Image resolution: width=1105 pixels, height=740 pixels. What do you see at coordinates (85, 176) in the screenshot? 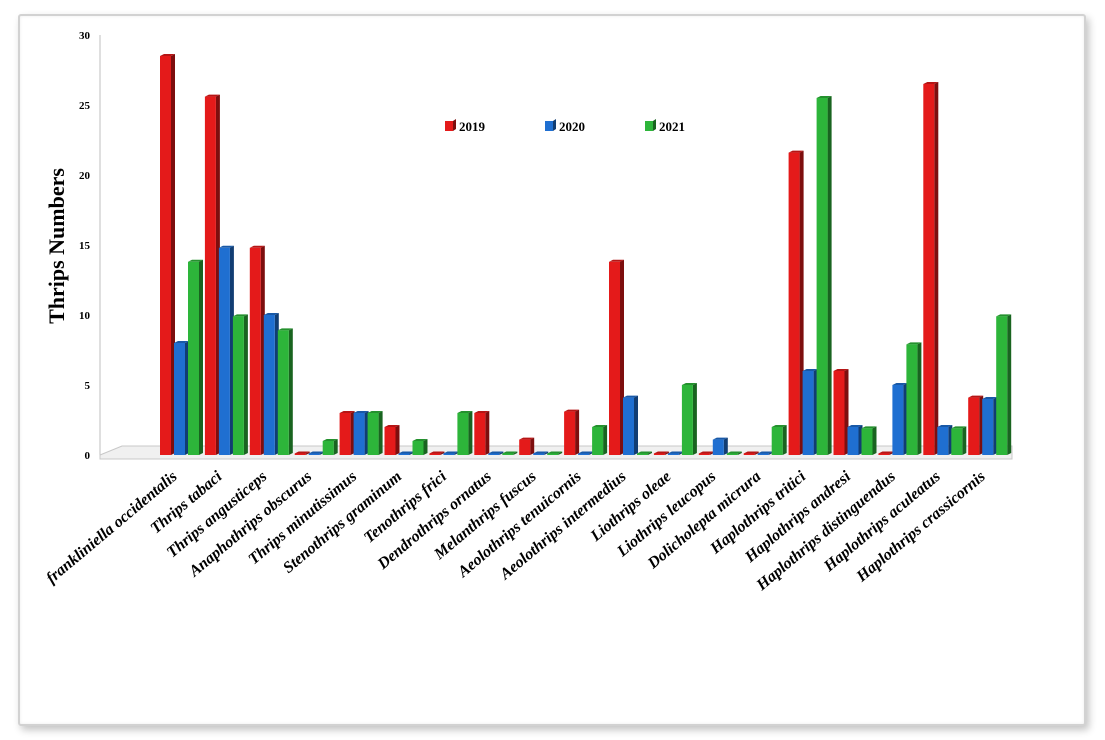
I see `y-tick-label: 20` at bounding box center [85, 176].